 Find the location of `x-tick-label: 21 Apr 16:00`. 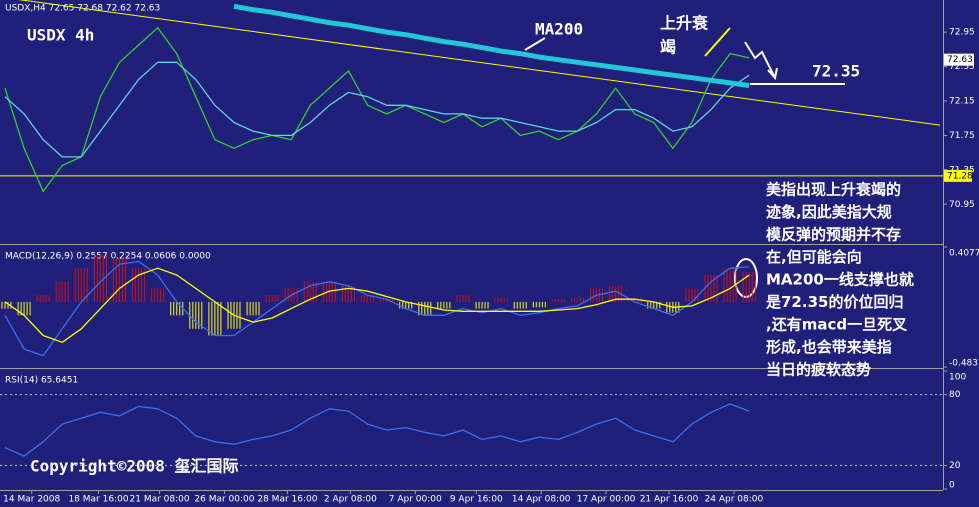

x-tick-label: 21 Apr 16:00 is located at coordinates (669, 500).